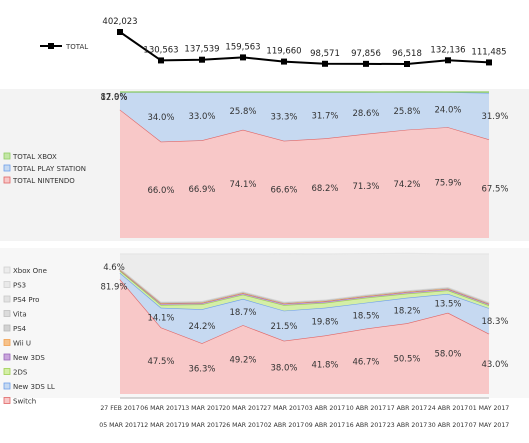 The image size is (529, 443). I want to click on switch-data-label-3: 49.2%, so click(242, 361).